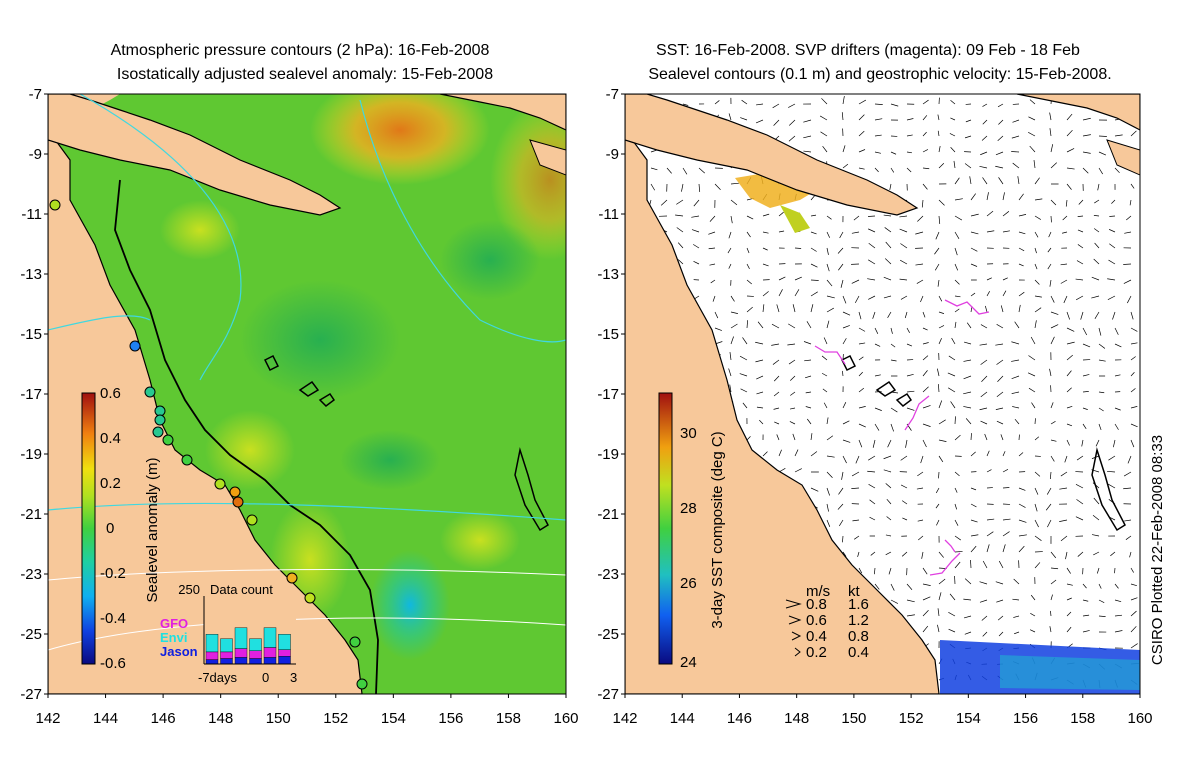 The width and height of the screenshot is (1200, 780). I want to click on sla-tick-0: 0.6, so click(110, 393).